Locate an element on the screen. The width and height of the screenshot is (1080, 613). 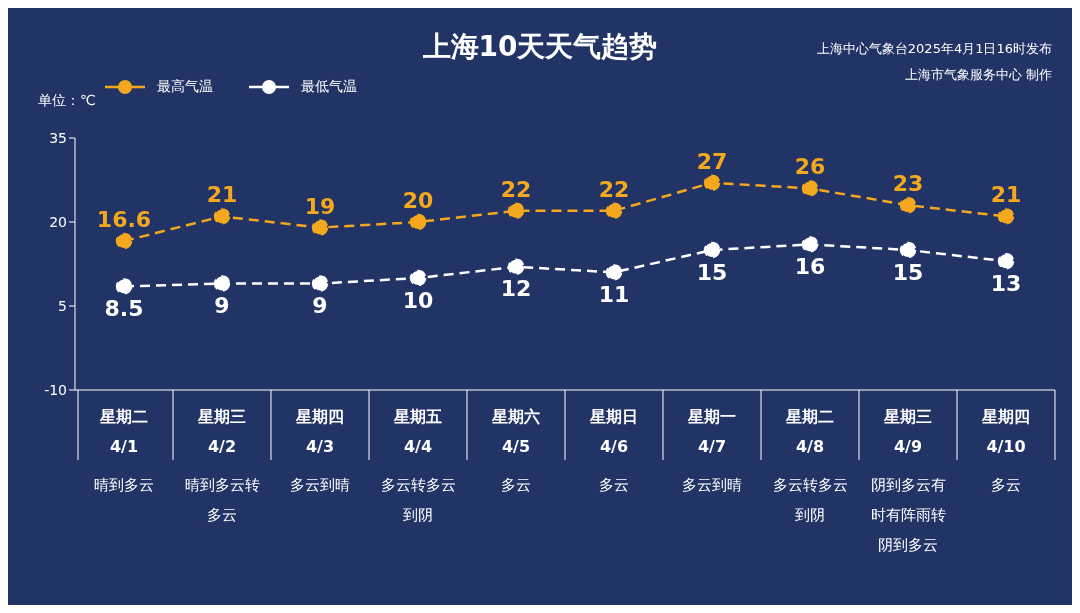
legend-label: 最低气温 is located at coordinates (329, 87).